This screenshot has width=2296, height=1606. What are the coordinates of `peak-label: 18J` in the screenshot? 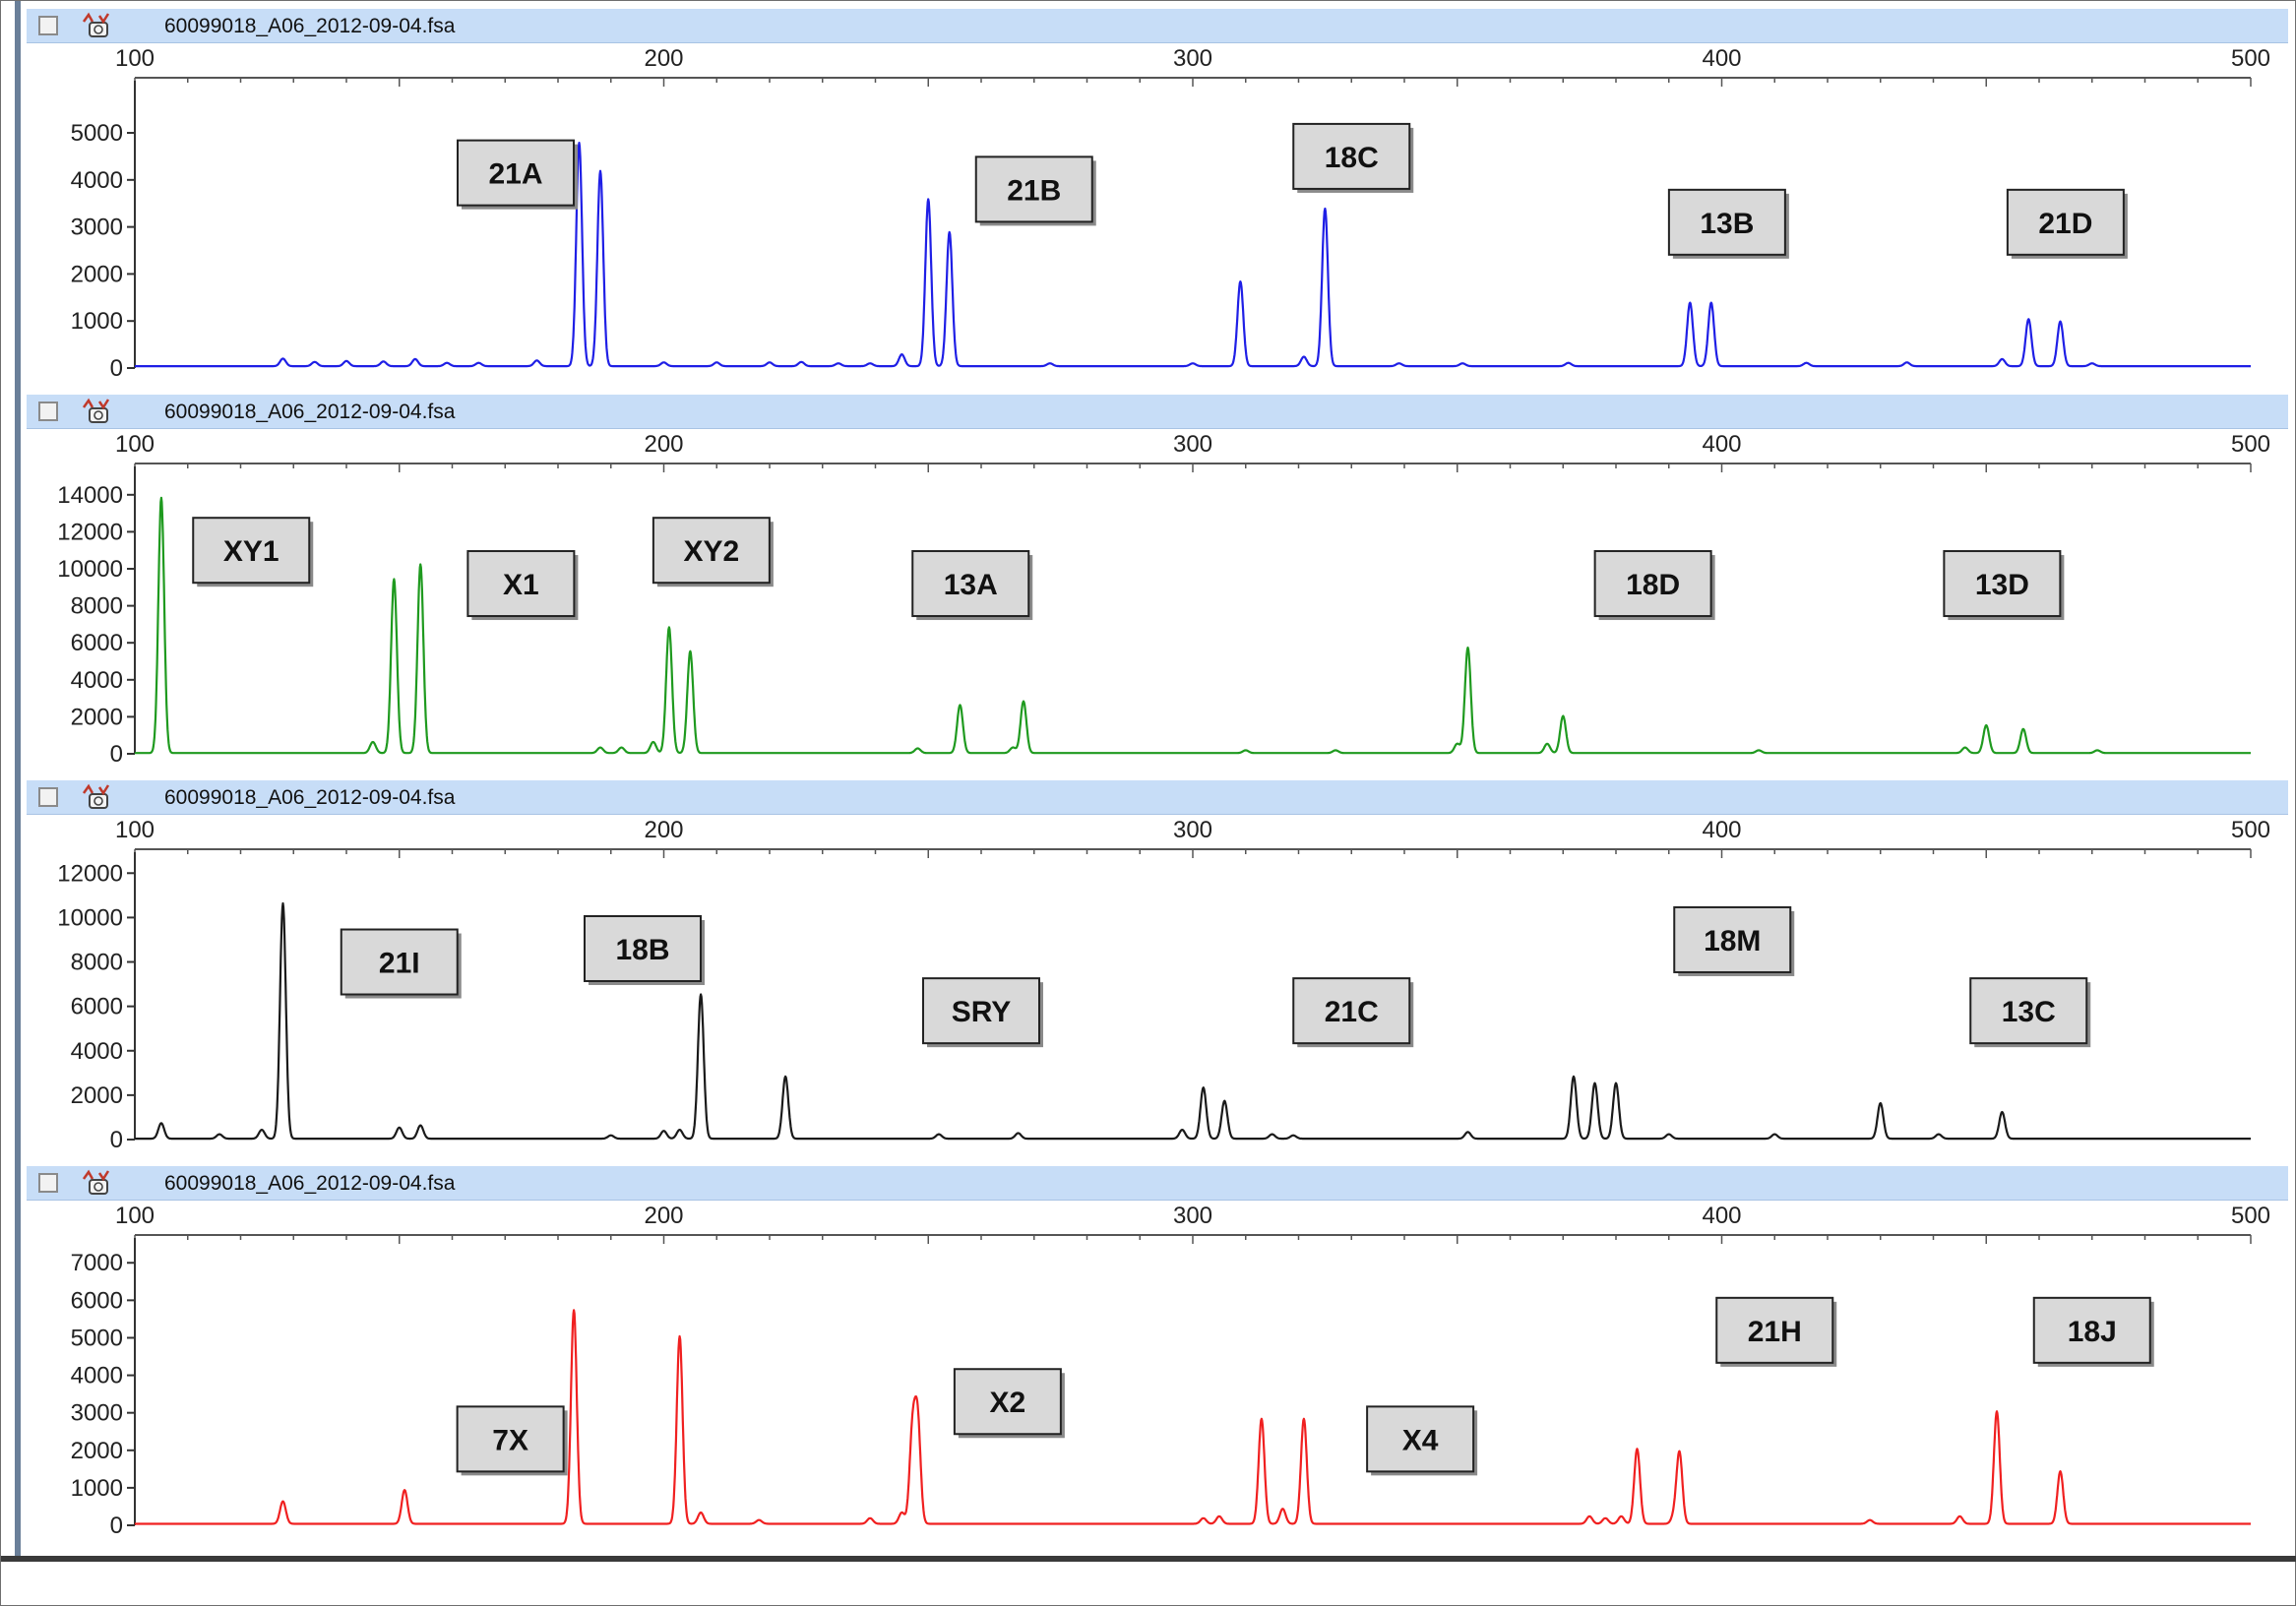 It's located at (2093, 1331).